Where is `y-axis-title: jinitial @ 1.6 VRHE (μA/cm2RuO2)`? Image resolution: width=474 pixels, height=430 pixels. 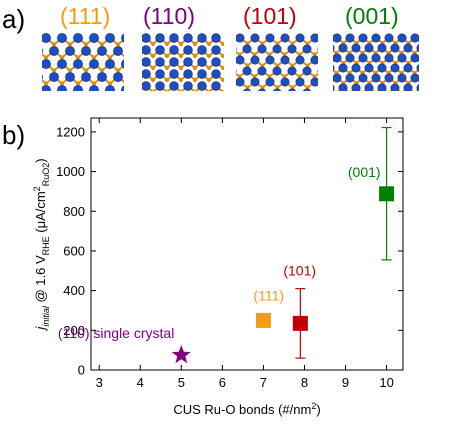
y-axis-title: jinitial @ 1.6 VRHE (μA/cm2RuO2) is located at coordinates (41, 244).